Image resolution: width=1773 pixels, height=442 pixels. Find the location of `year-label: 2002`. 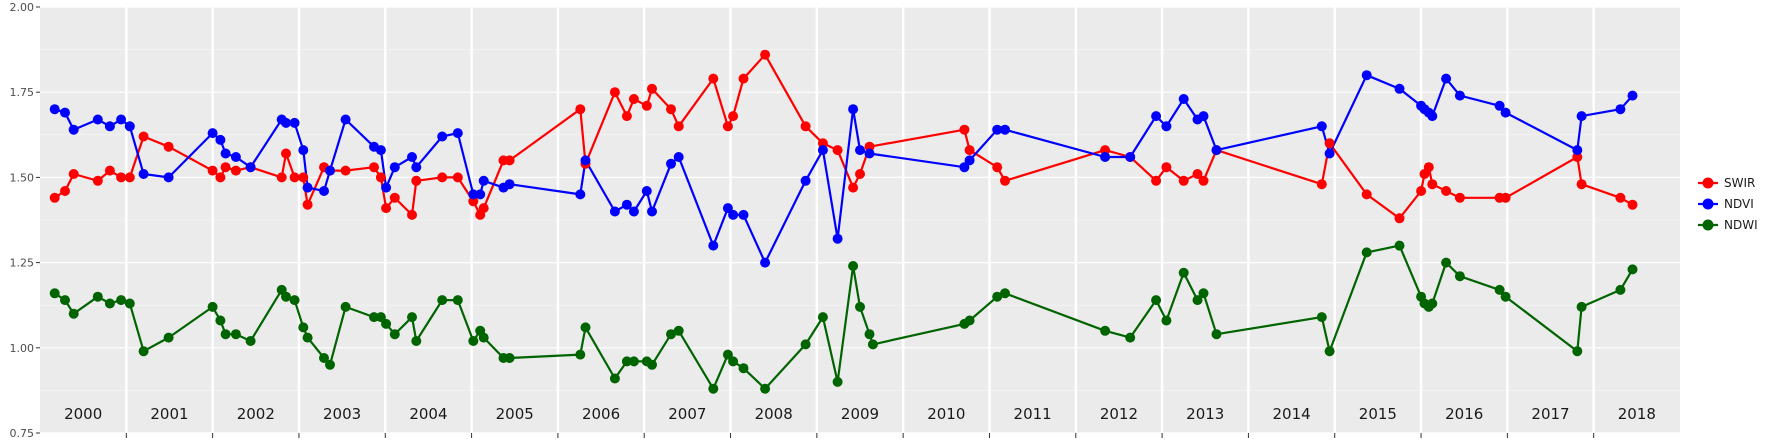

year-label: 2002 is located at coordinates (256, 414).